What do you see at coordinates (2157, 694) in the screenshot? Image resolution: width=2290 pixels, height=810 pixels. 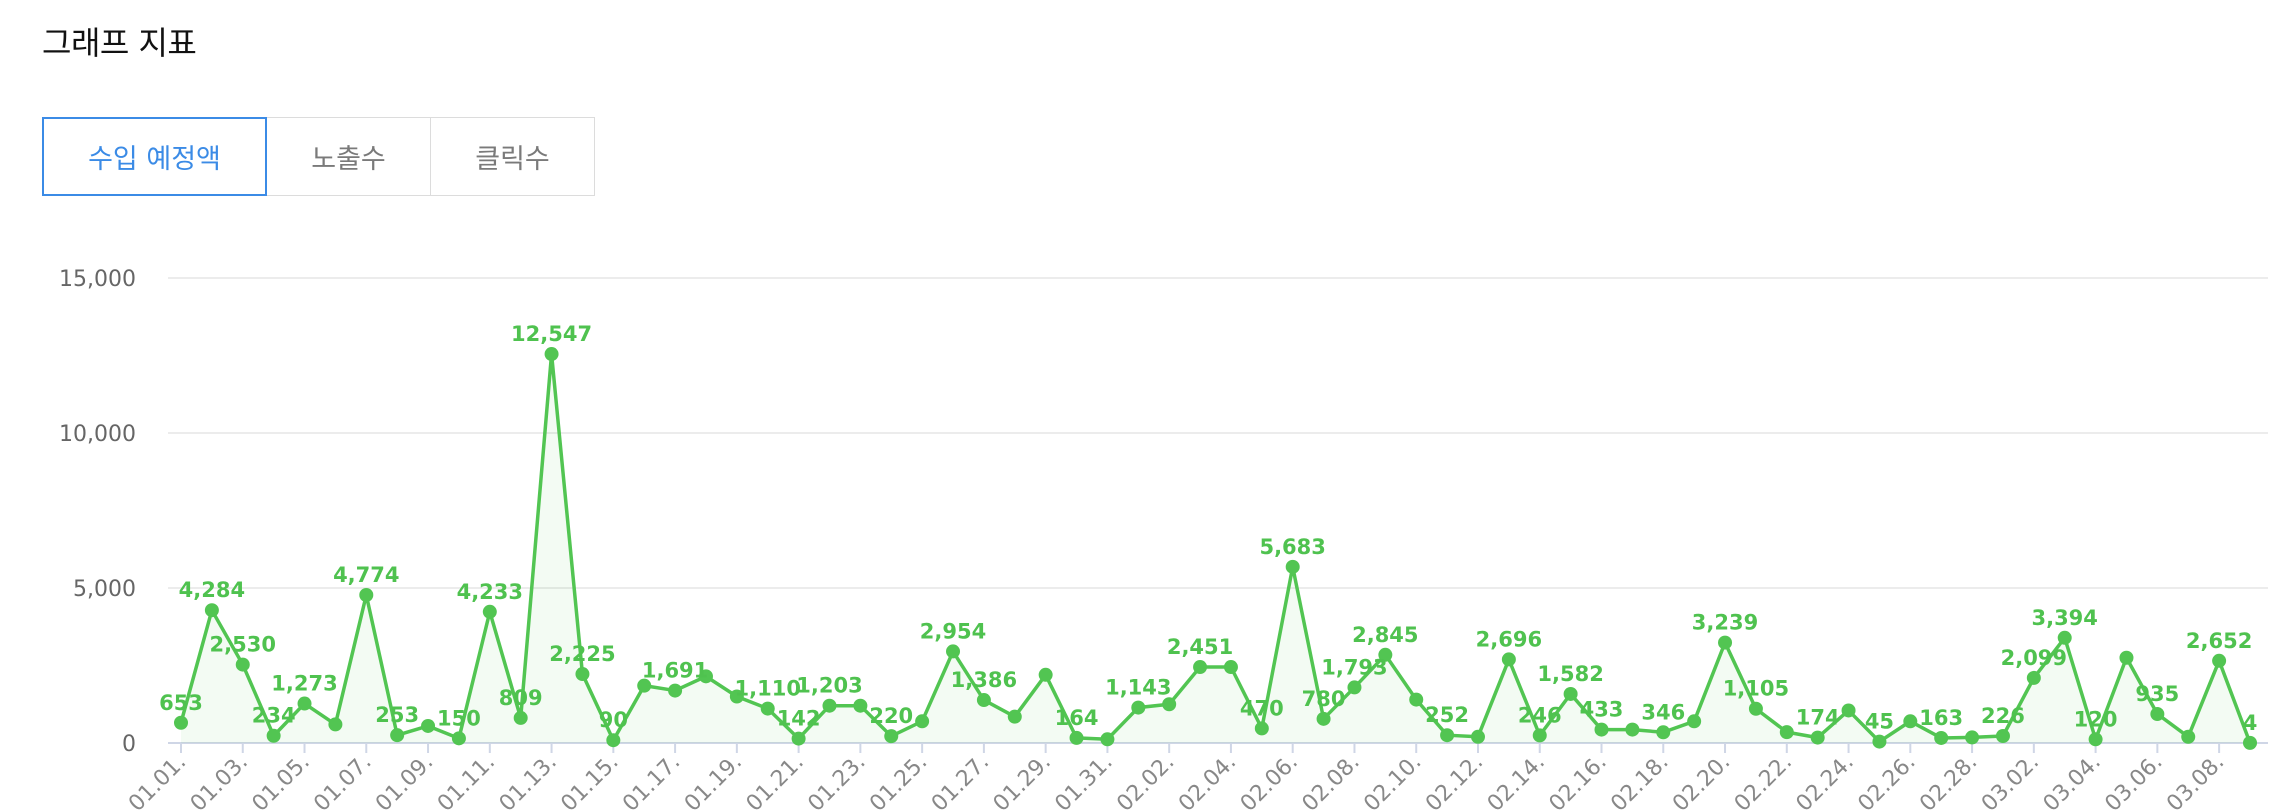 I see `data-label: 935` at bounding box center [2157, 694].